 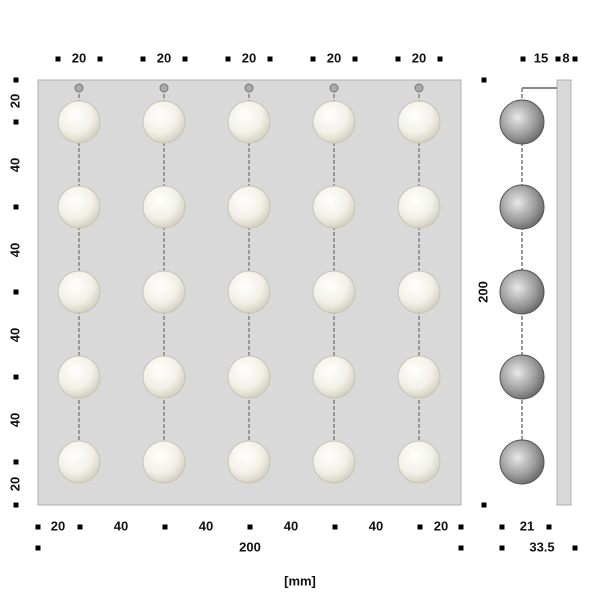 What do you see at coordinates (300, 580) in the screenshot?
I see `unit: [mm]` at bounding box center [300, 580].